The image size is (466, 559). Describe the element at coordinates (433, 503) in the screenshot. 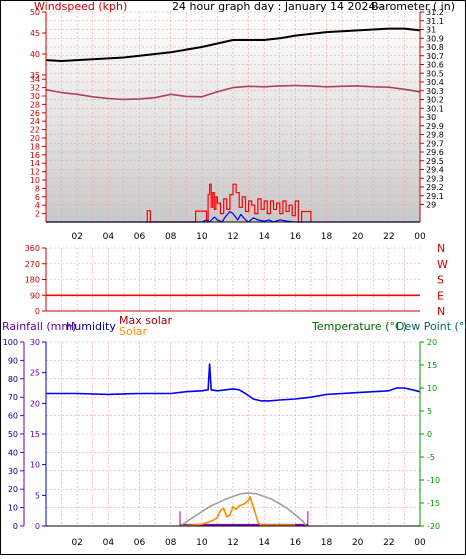

I see `temperature-tick-label: -15` at that location.